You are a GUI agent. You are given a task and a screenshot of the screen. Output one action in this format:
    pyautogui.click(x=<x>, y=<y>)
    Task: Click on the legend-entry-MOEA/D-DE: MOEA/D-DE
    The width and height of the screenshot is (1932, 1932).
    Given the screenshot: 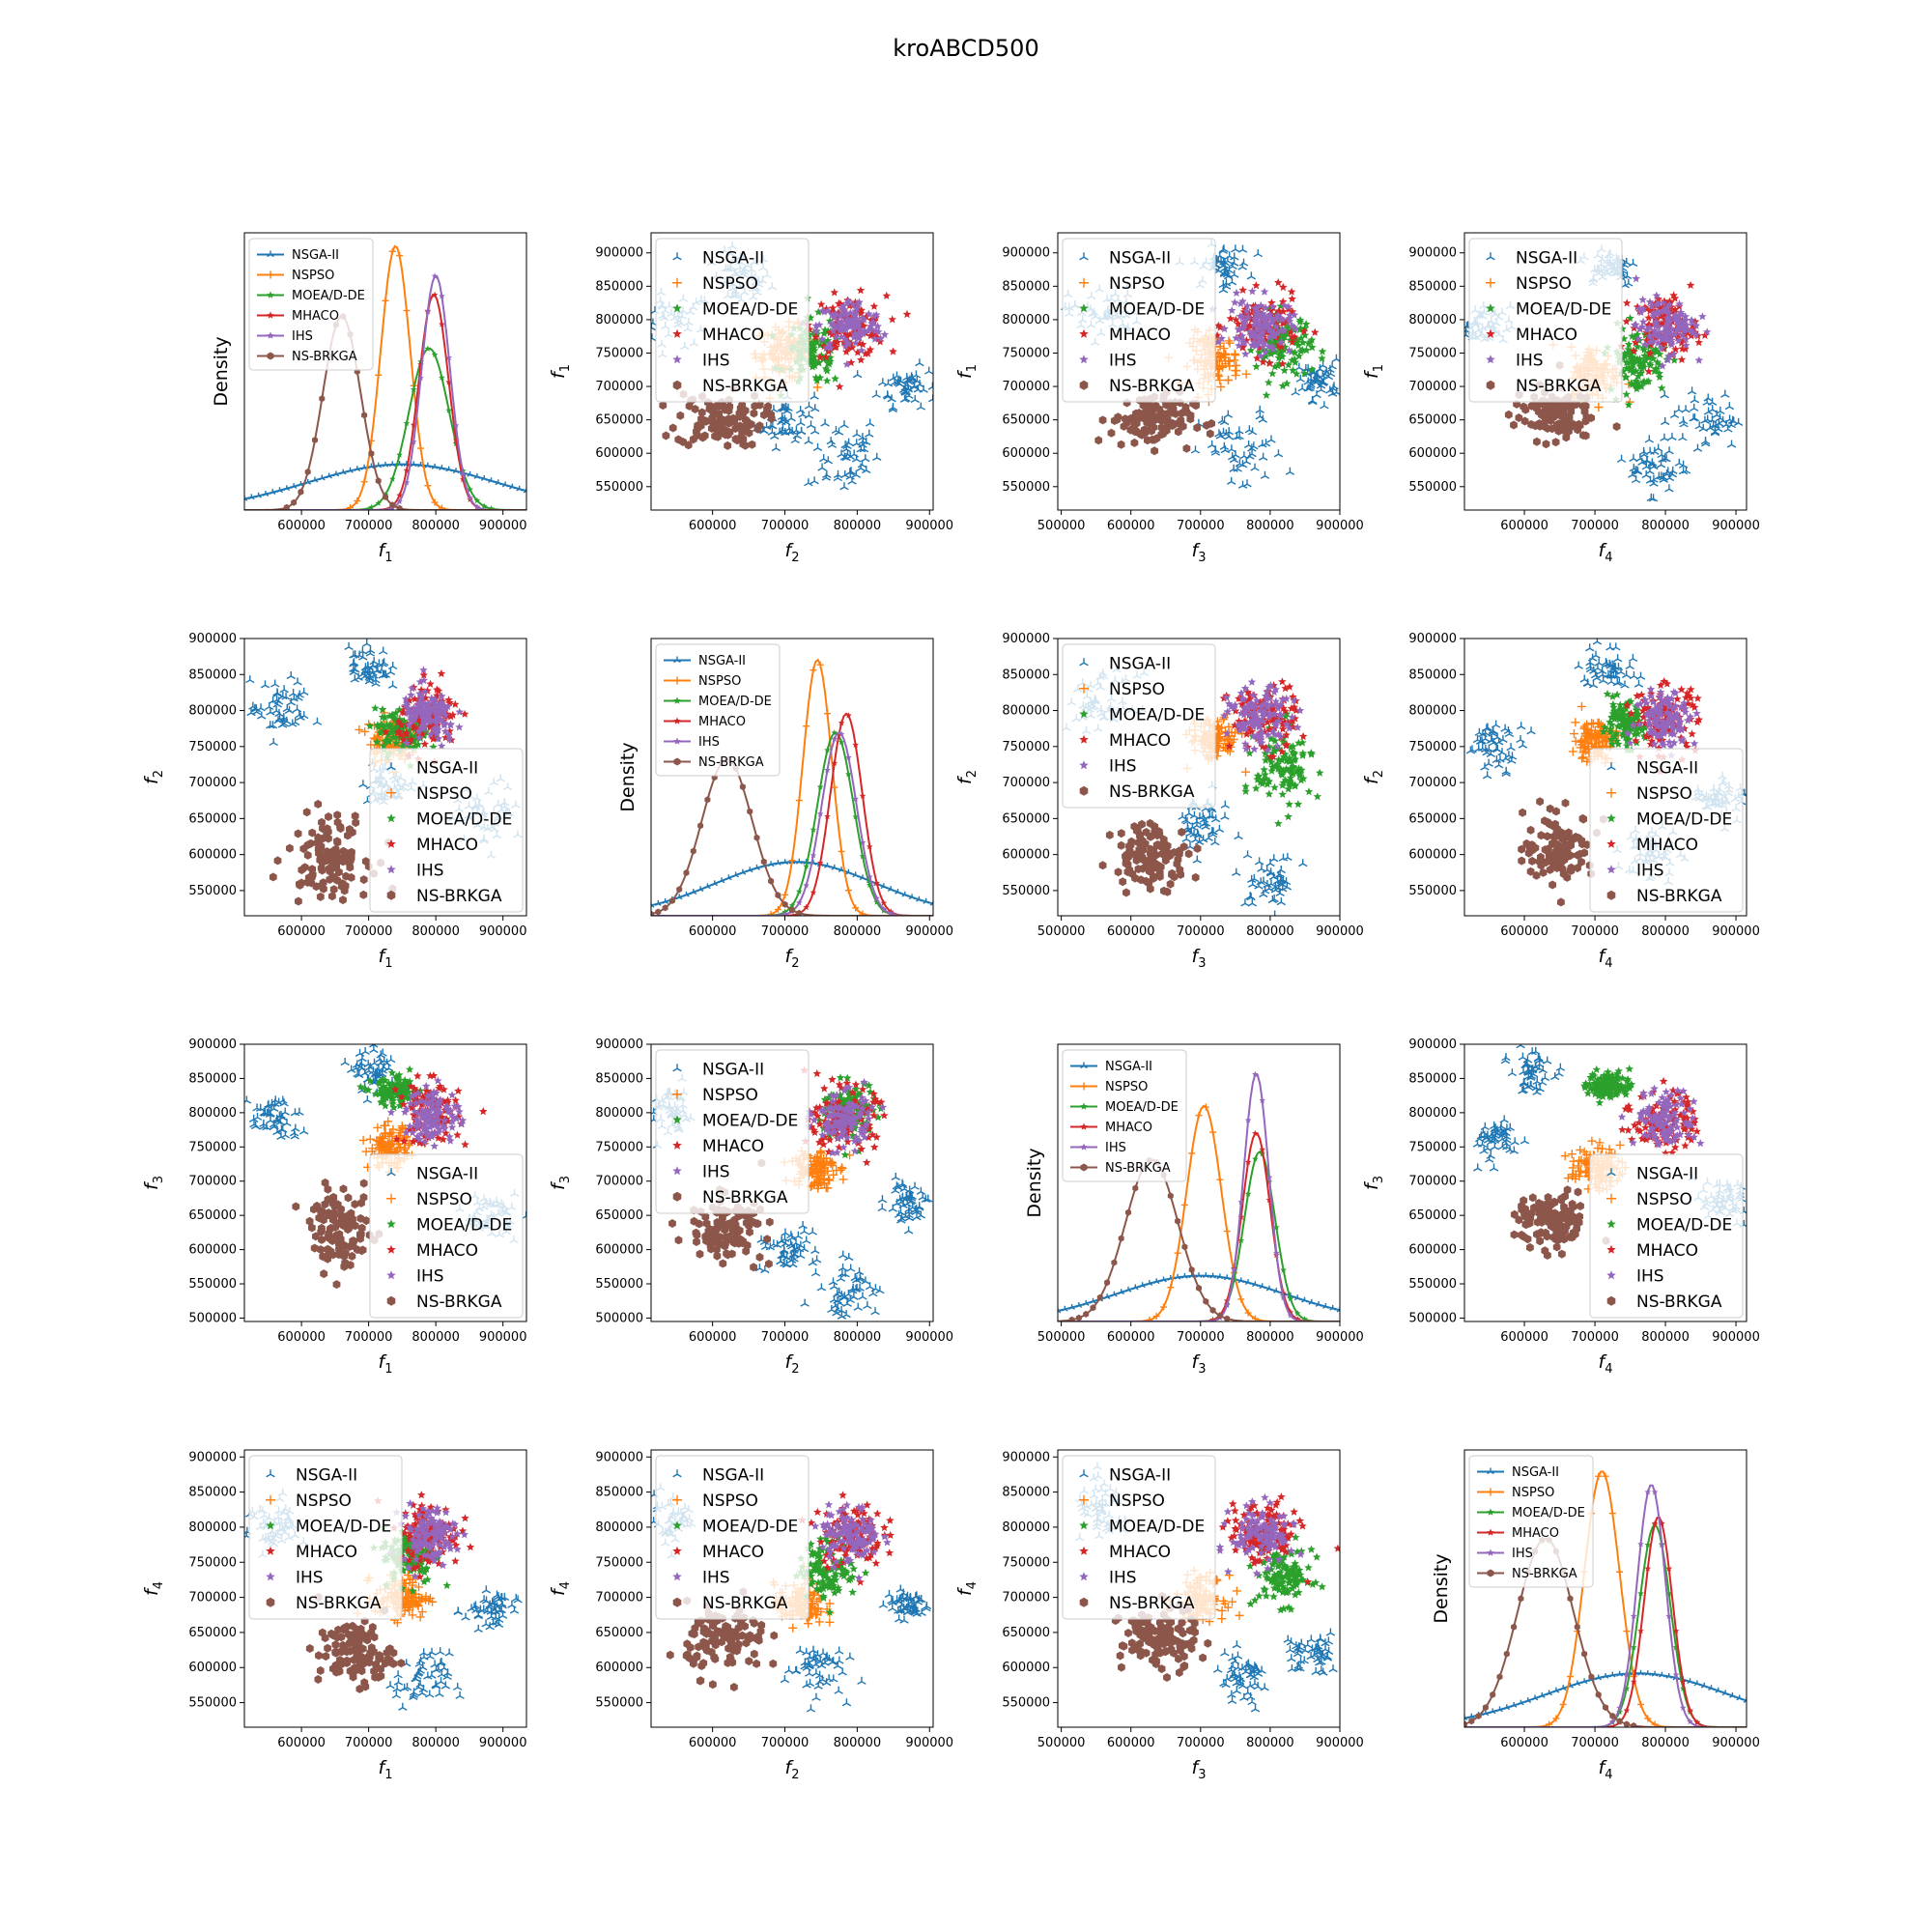 What is the action you would take?
    pyautogui.click(x=449, y=819)
    